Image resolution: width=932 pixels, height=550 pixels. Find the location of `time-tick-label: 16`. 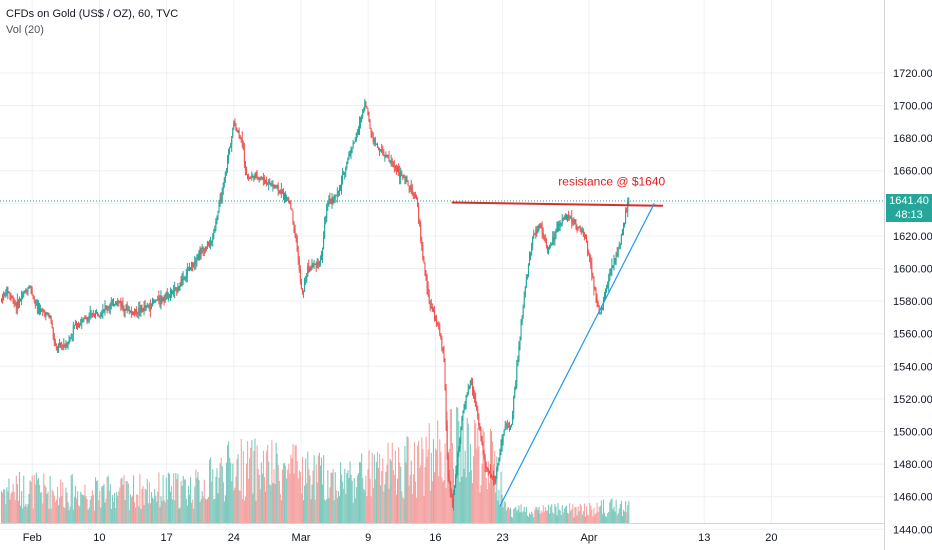

time-tick-label: 16 is located at coordinates (435, 538).